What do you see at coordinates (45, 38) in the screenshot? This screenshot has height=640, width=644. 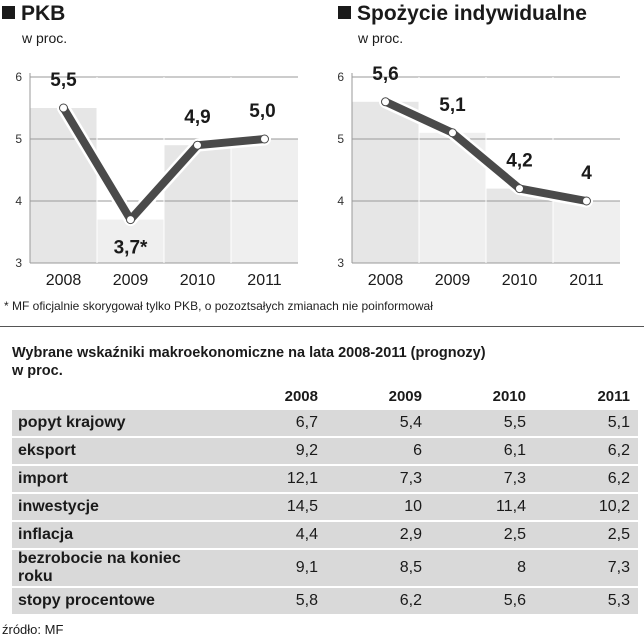 I see `chart-pkb-unit: w proc.` at bounding box center [45, 38].